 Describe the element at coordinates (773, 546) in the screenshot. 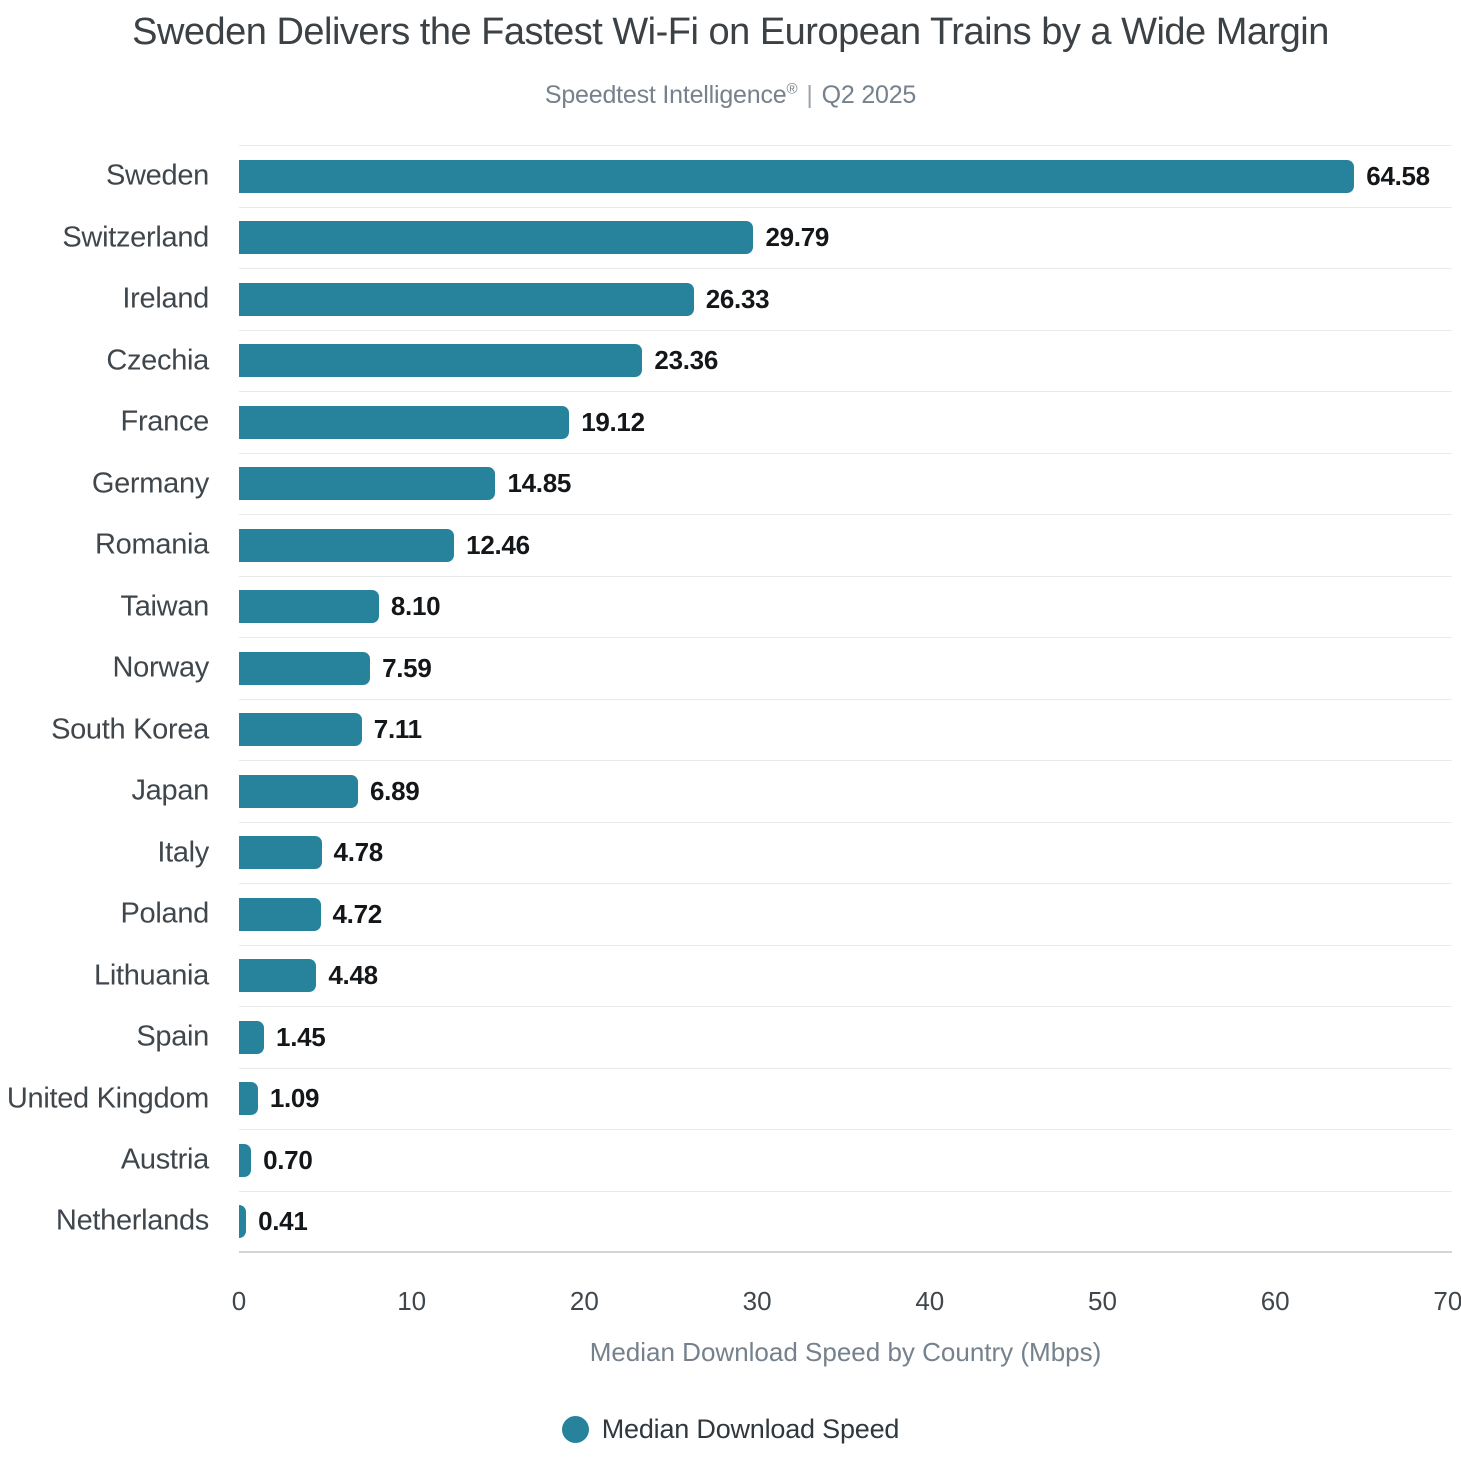

I see `chart-row: Romania 12.46` at that location.